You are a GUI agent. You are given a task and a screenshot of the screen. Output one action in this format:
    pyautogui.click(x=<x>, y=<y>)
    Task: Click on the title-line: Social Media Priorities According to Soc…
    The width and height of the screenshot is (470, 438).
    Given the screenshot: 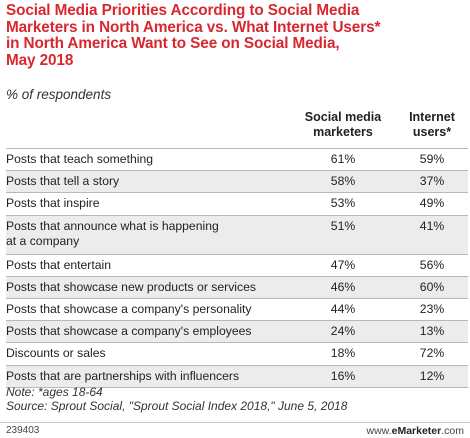 What is the action you would take?
    pyautogui.click(x=236, y=11)
    